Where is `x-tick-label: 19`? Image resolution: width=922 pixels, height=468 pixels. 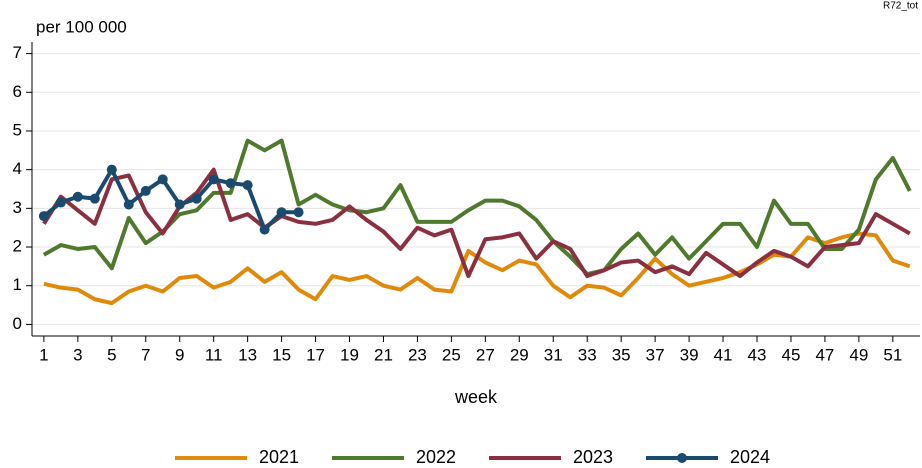 x-tick-label: 19 is located at coordinates (349, 354).